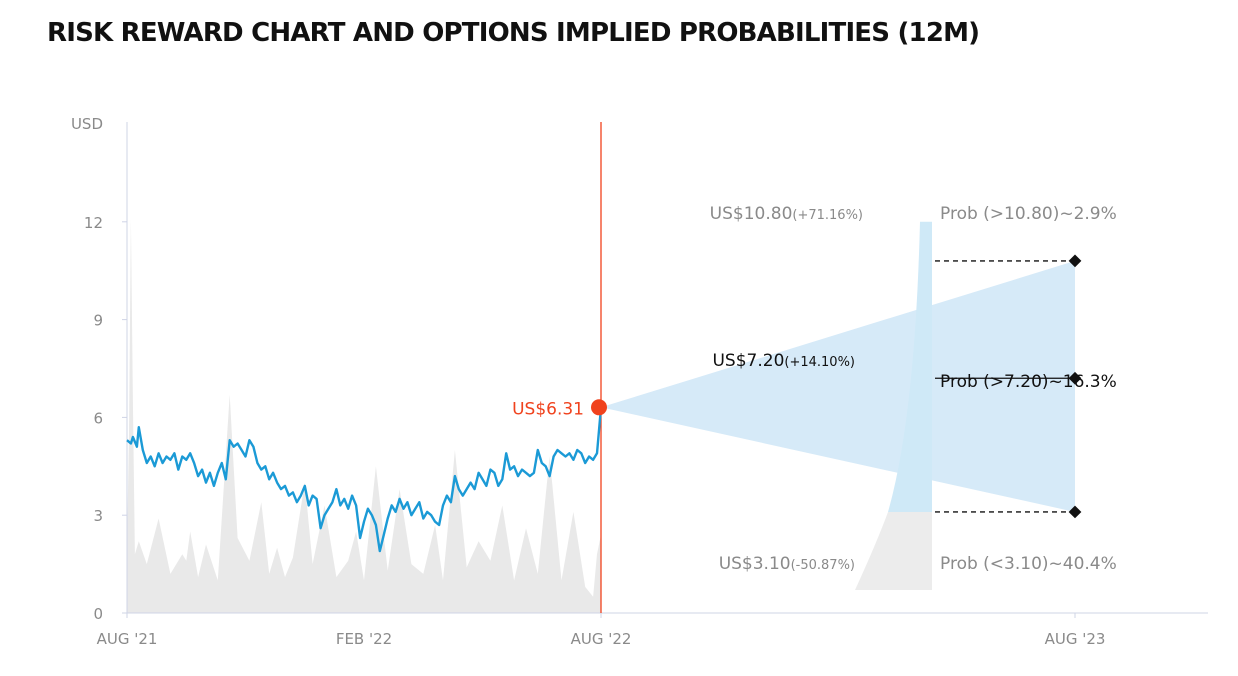 The width and height of the screenshot is (1238, 676). Describe the element at coordinates (98, 516) in the screenshot. I see `y-tick-label: 3` at that location.